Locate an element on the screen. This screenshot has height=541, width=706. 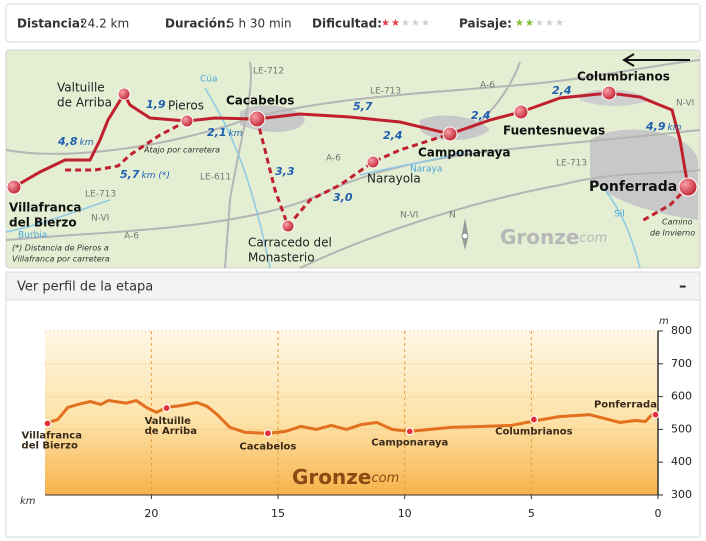
direction-arrow is located at coordinates (656, 60).